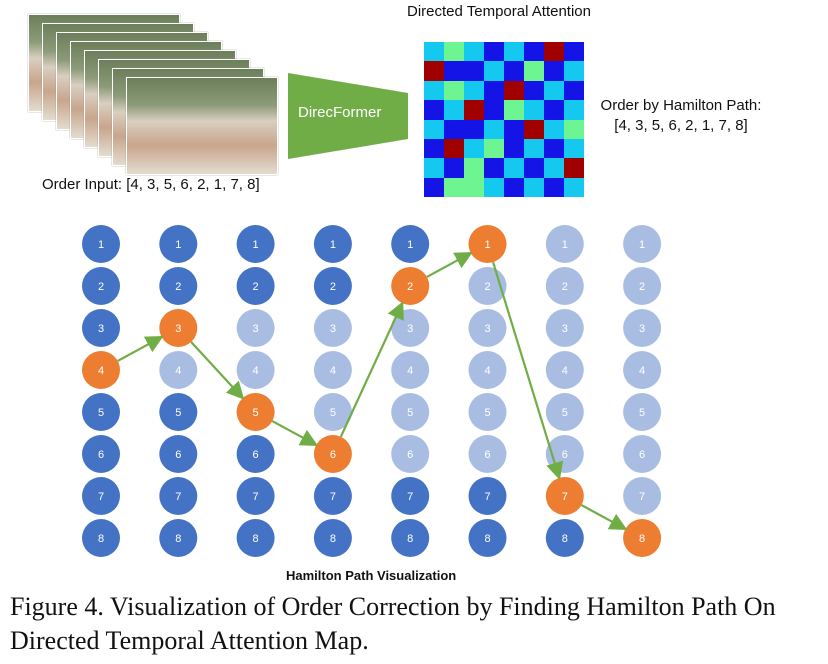  What do you see at coordinates (340, 112) in the screenshot?
I see `direcformer-label: DirecFormer` at bounding box center [340, 112].